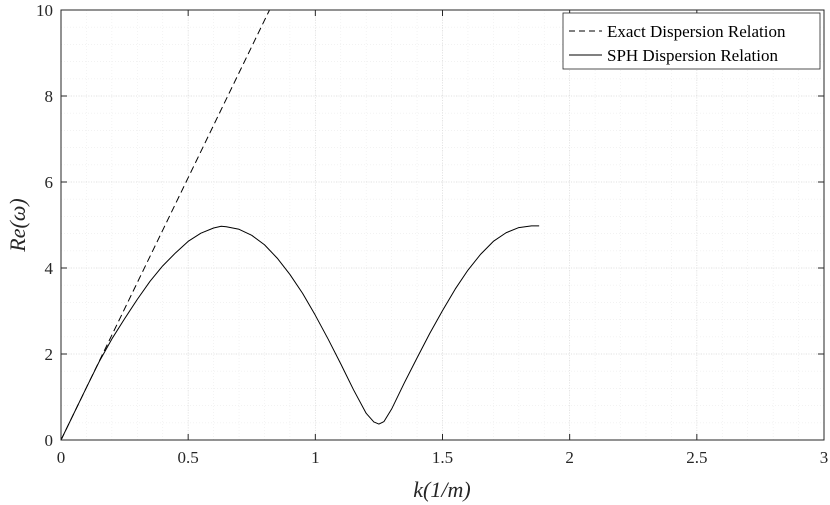 This screenshot has height=505, width=830. Describe the element at coordinates (188, 457) in the screenshot. I see `x-tick-label: 0.5` at that location.